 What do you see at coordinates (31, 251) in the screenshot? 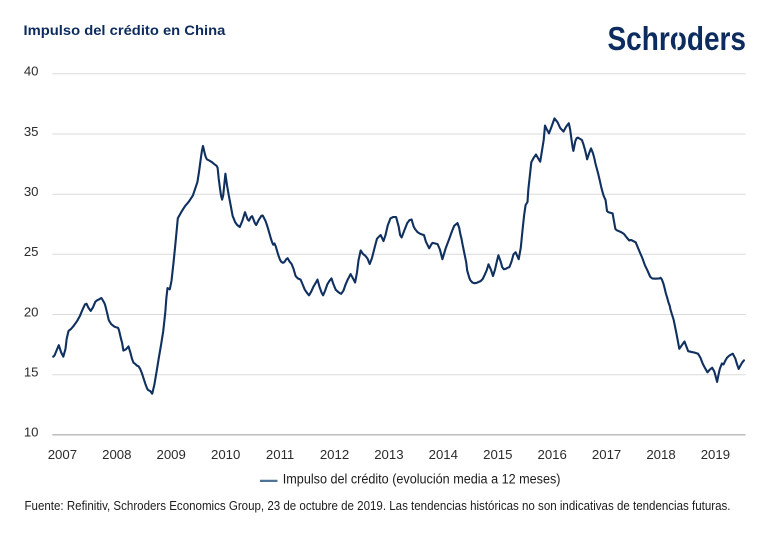
I see `svg-text: 25` at bounding box center [31, 251].